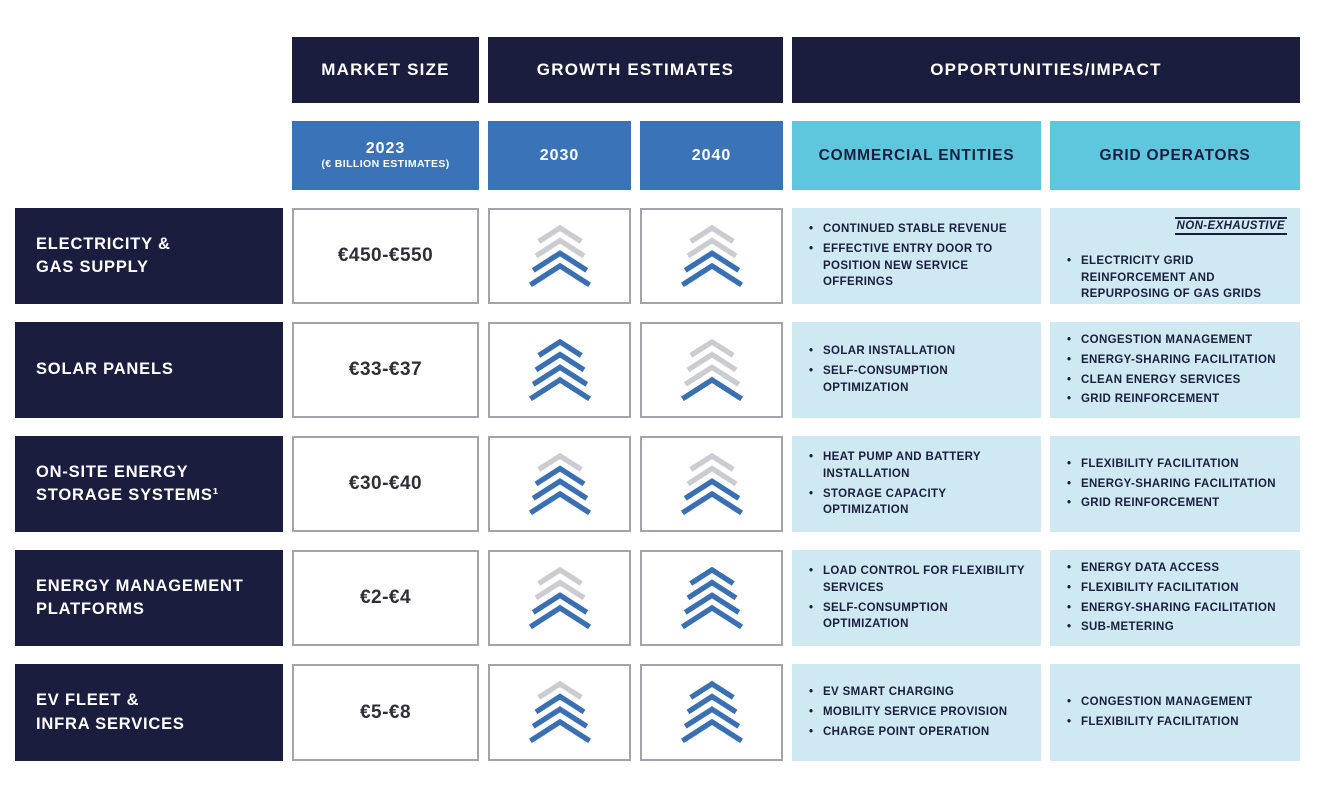  Describe the element at coordinates (916, 155) in the screenshot. I see `commercial-entities-header: COMMERCIAL ENTITIES` at that location.